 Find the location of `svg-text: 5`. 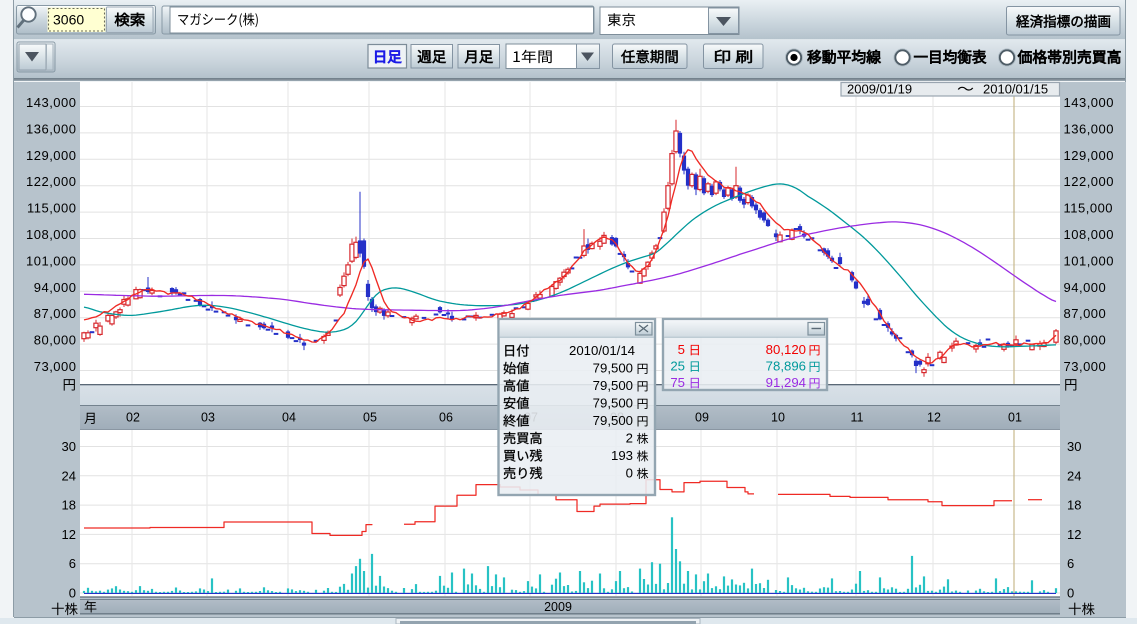

svg-text: 5 is located at coordinates (681, 349).